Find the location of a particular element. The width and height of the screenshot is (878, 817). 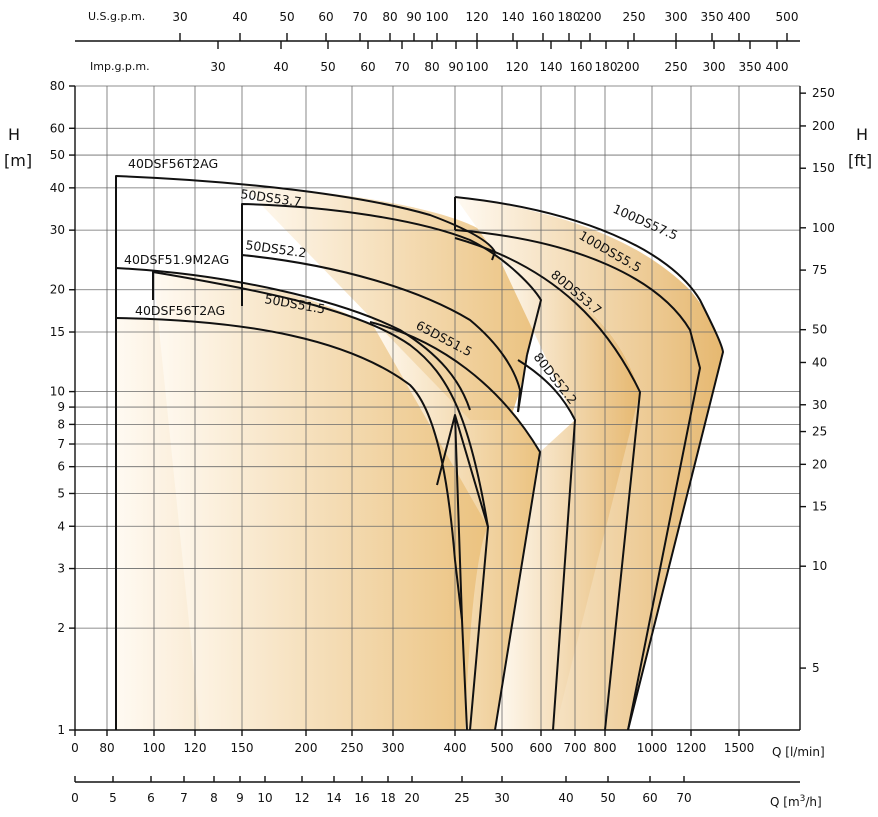

curve-50ds52.2 is located at coordinates (381, 333).